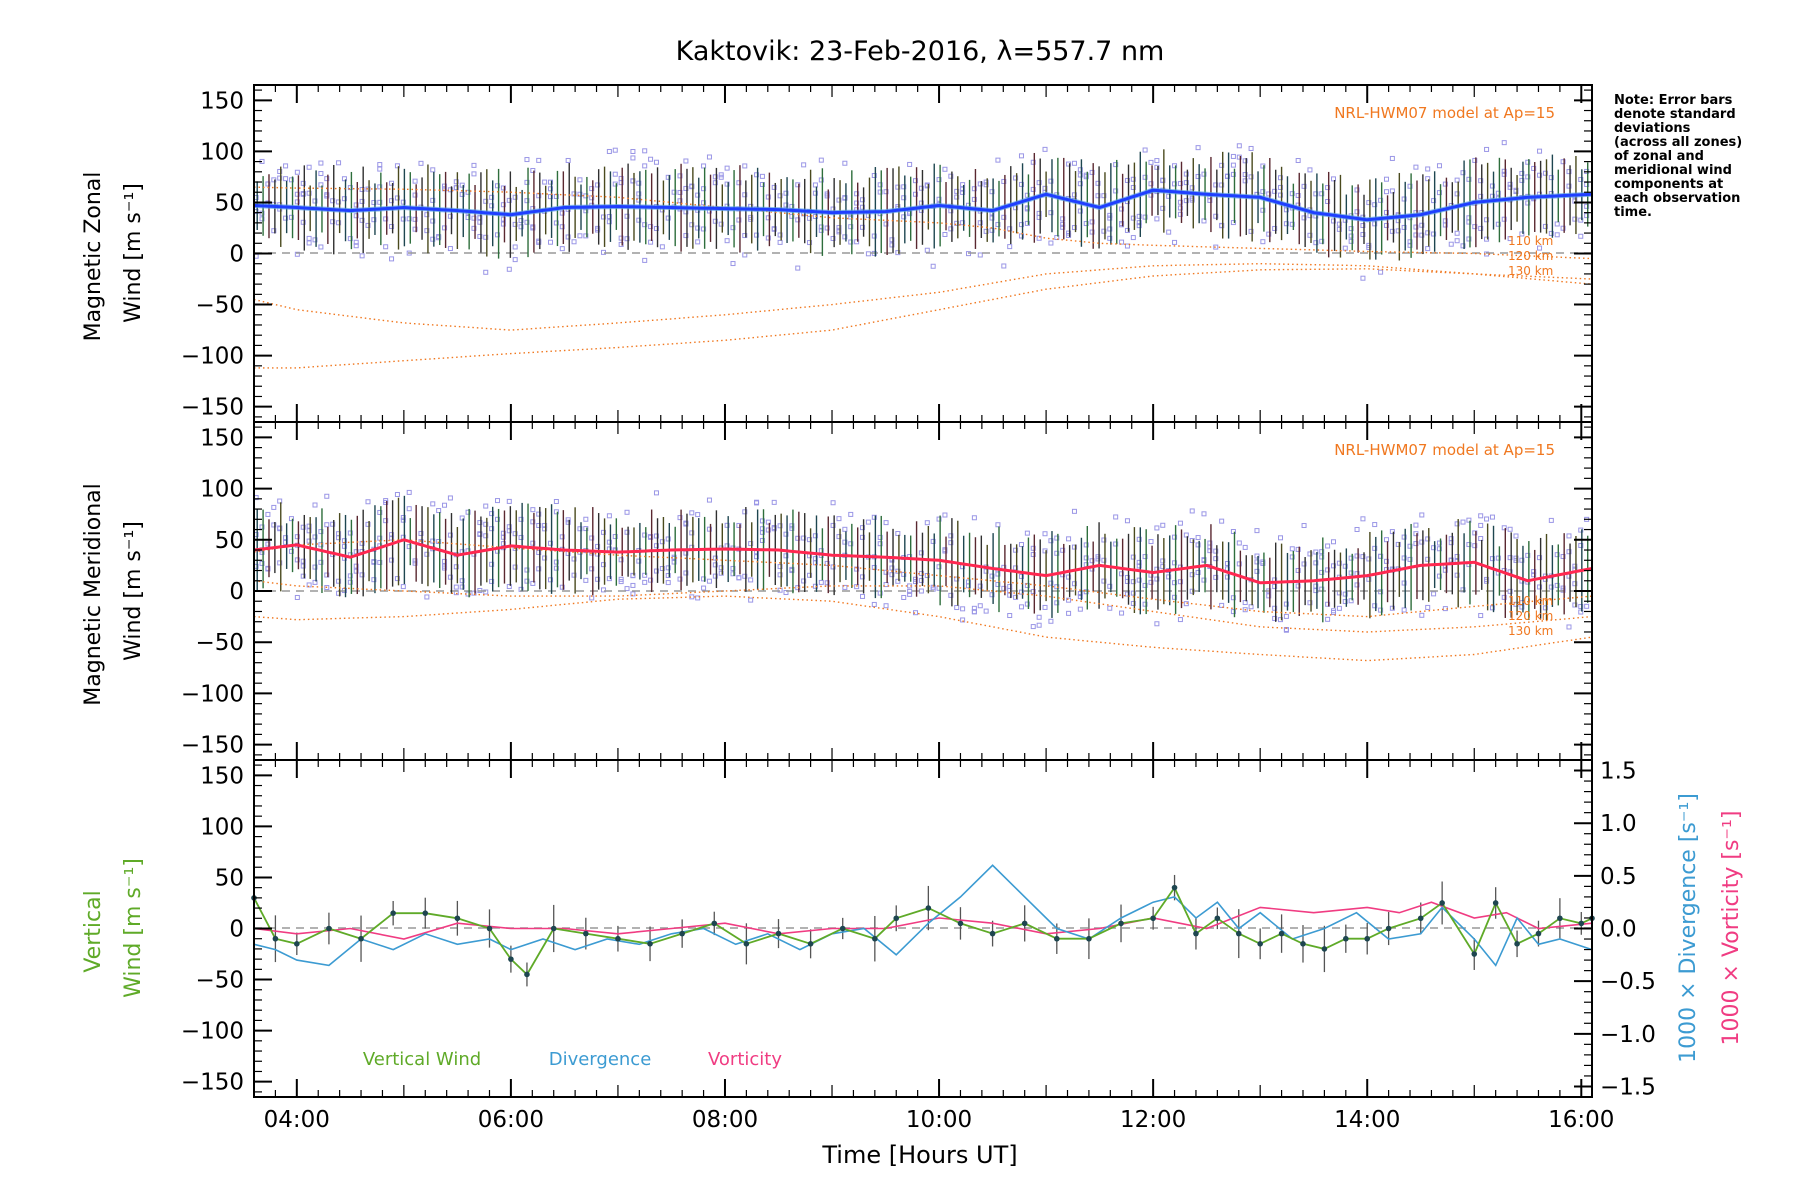 The image size is (1800, 1200). What do you see at coordinates (745, 1059) in the screenshot?
I see `legend-vorticity: Vorticity` at bounding box center [745, 1059].